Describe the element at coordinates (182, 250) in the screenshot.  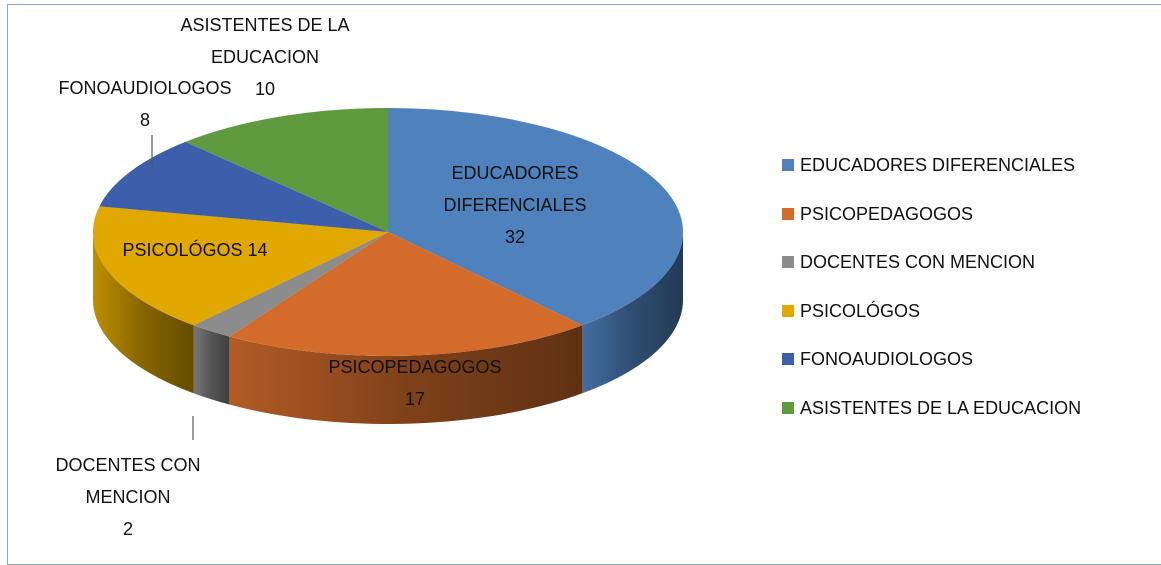
I see `data-label-category: PSICOLÓGOS` at that location.